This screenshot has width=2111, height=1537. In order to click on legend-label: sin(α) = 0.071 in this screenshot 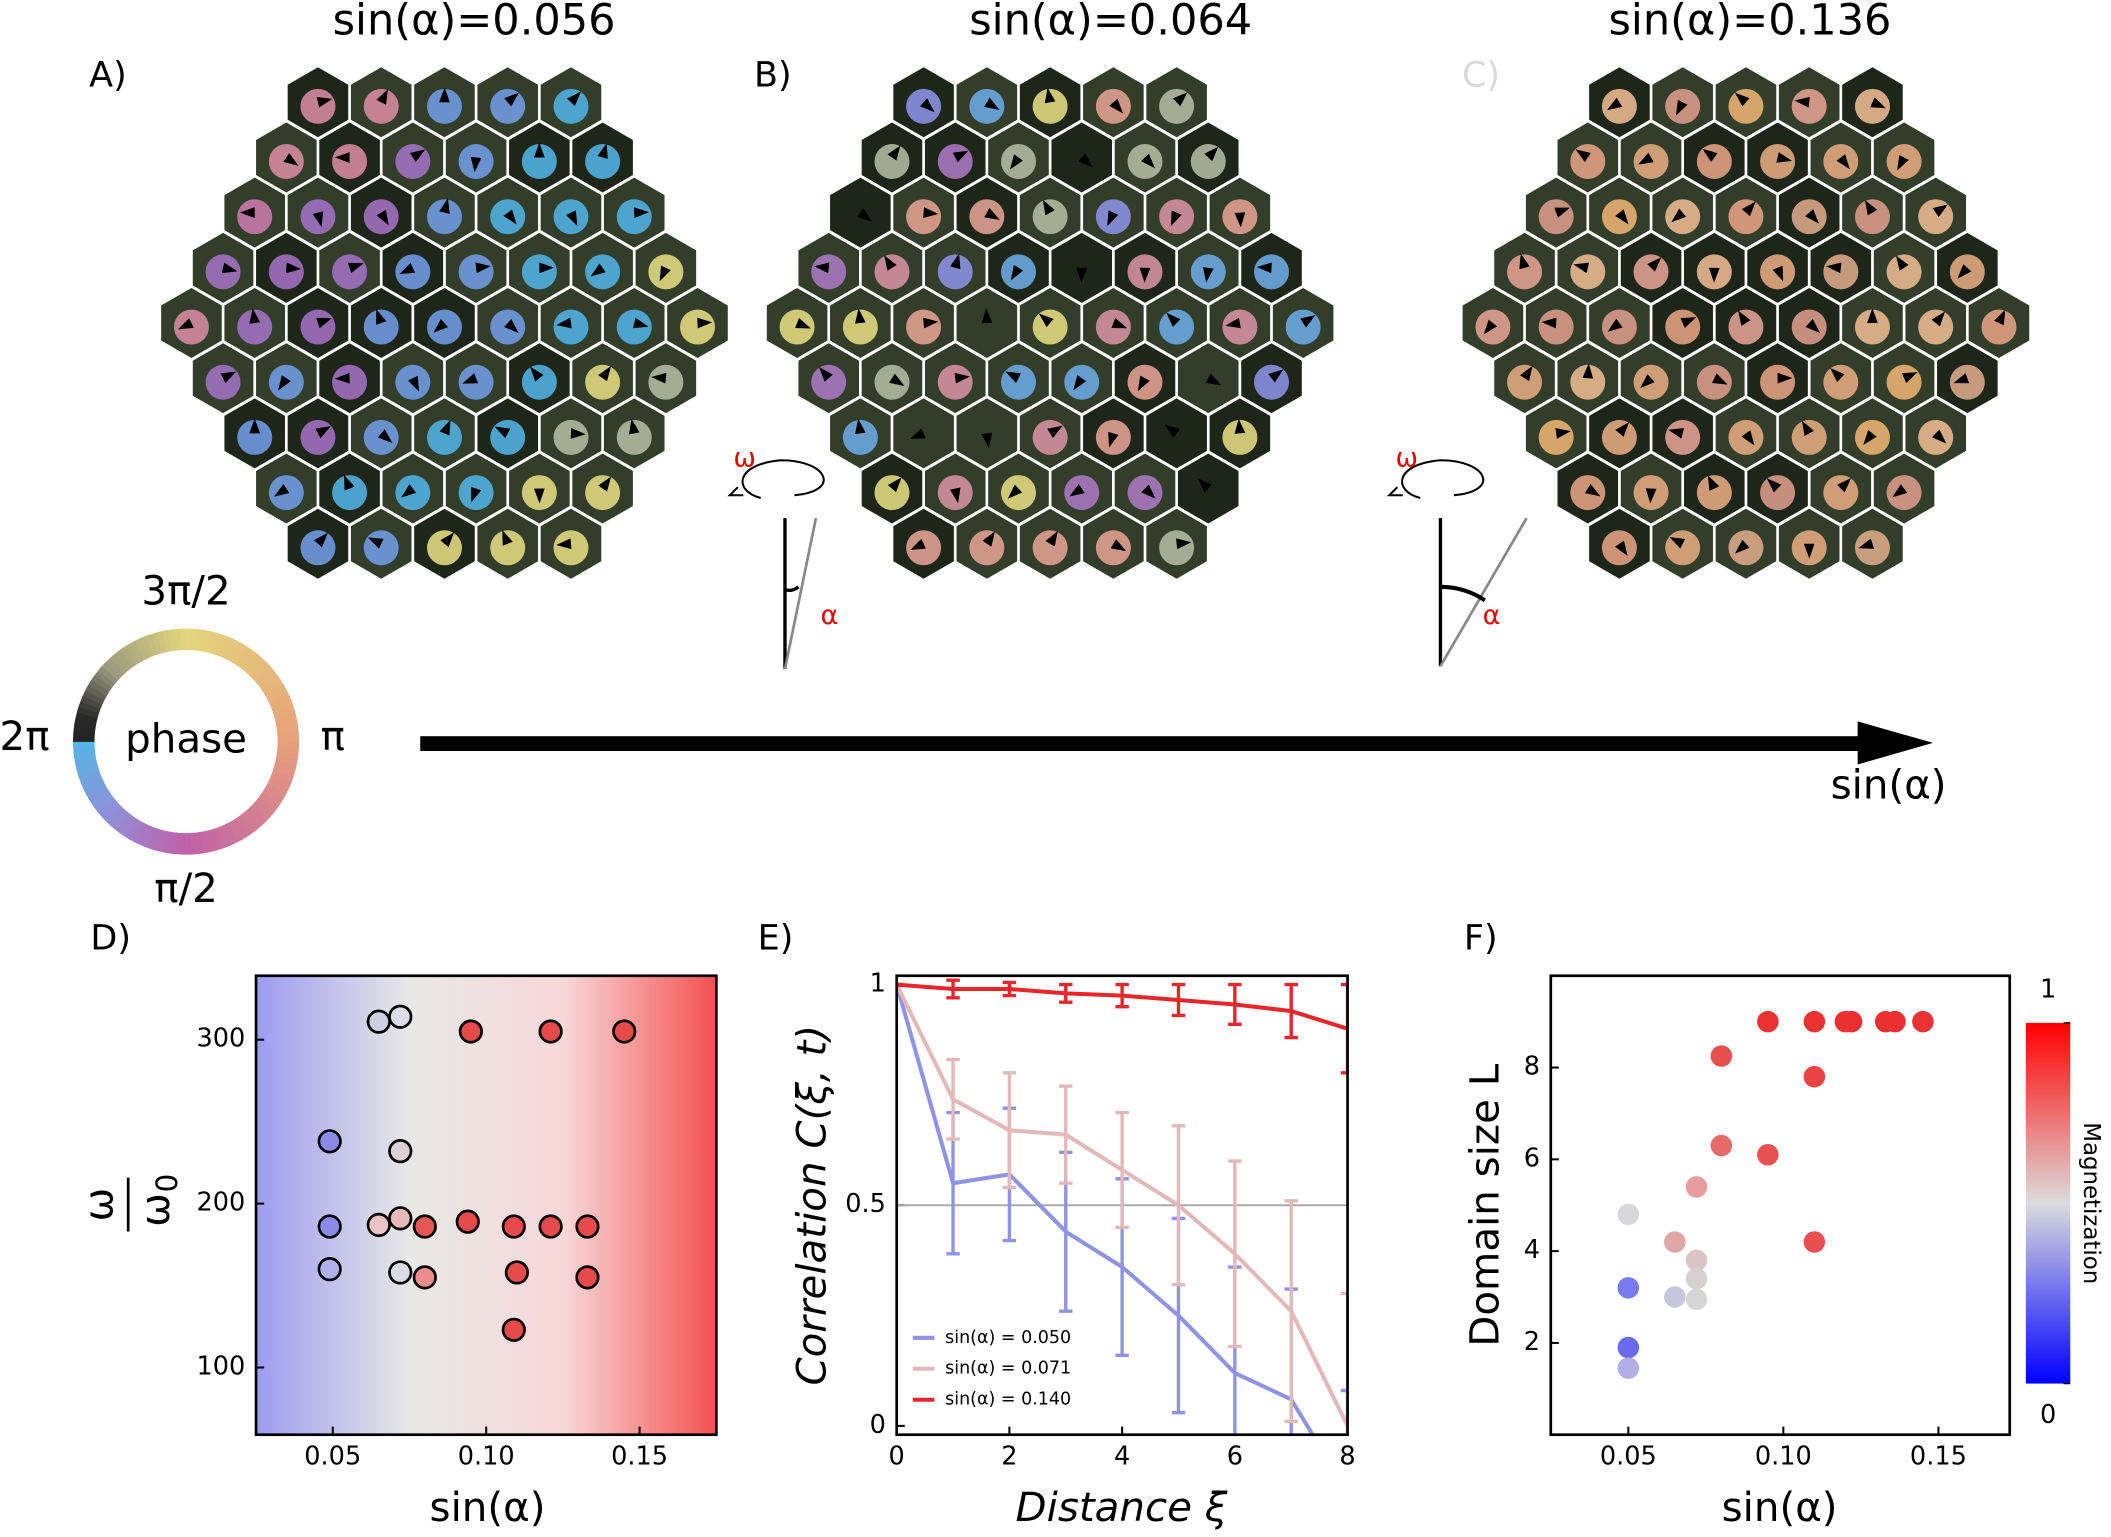, I will do `click(1008, 1369)`.